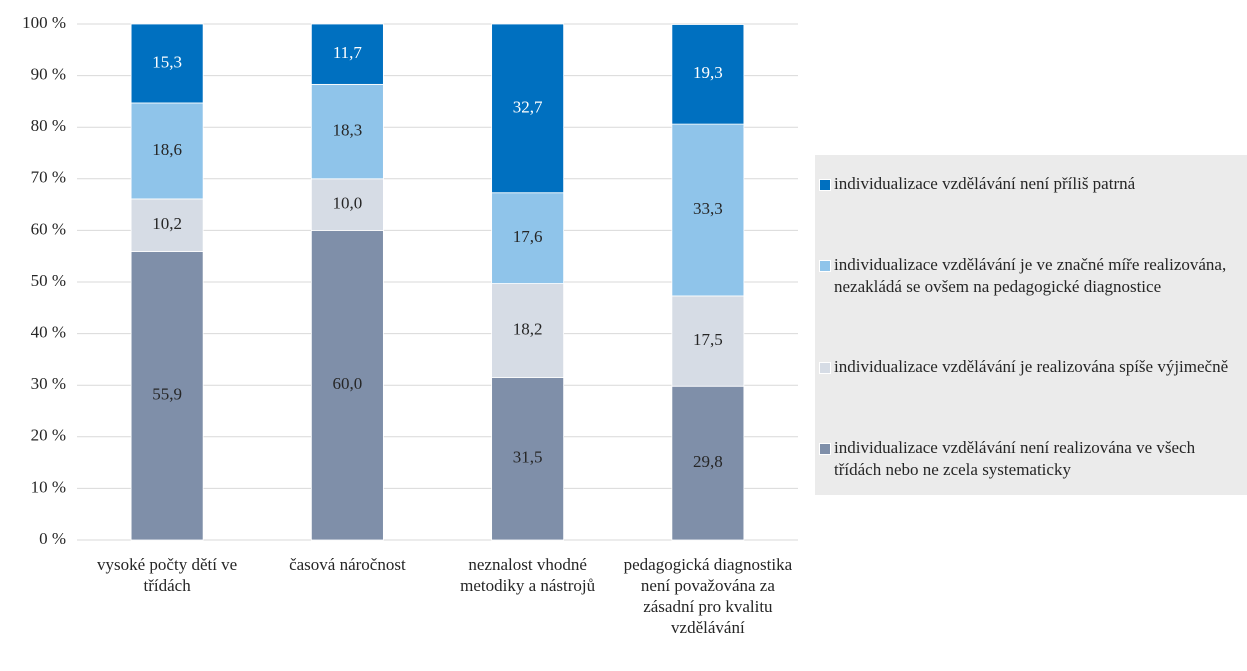 Image resolution: width=1247 pixels, height=671 pixels. What do you see at coordinates (48, 435) in the screenshot?
I see `y-tick-label: 20 %` at bounding box center [48, 435].